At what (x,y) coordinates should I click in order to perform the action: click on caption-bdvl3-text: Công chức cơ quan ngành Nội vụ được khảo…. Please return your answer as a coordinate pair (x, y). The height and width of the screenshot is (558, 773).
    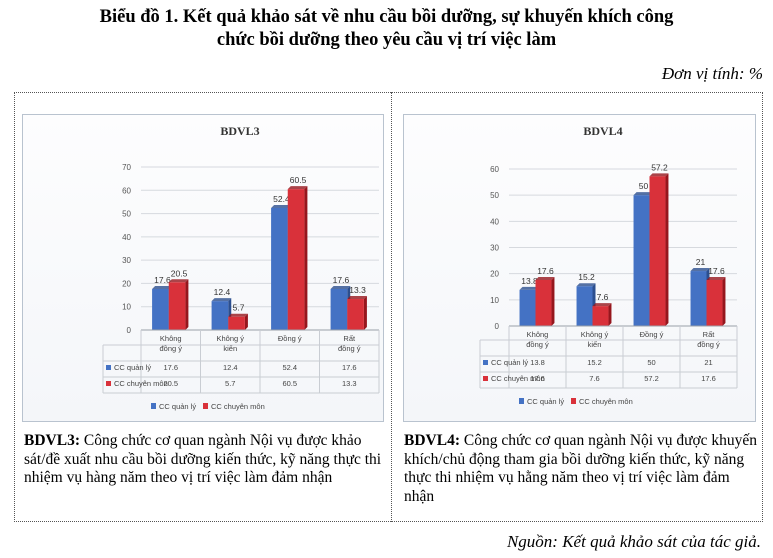
    Looking at the image, I should click on (203, 459).